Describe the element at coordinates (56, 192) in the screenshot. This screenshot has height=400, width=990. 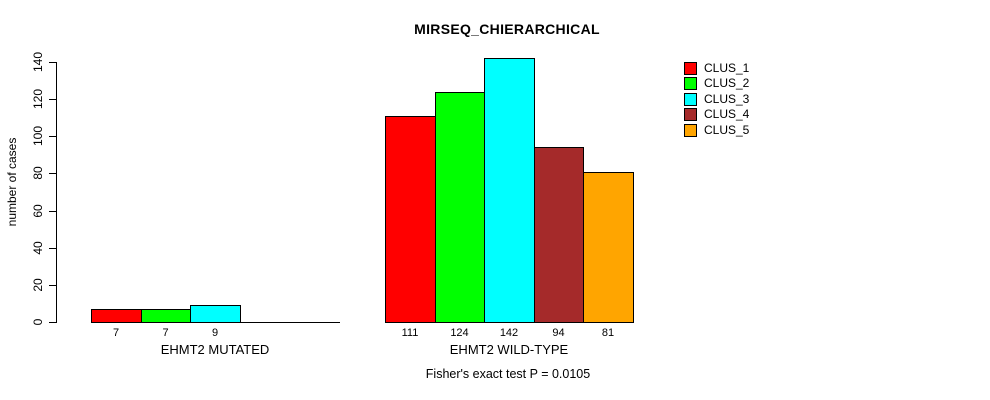
I see `y-axis-line` at that location.